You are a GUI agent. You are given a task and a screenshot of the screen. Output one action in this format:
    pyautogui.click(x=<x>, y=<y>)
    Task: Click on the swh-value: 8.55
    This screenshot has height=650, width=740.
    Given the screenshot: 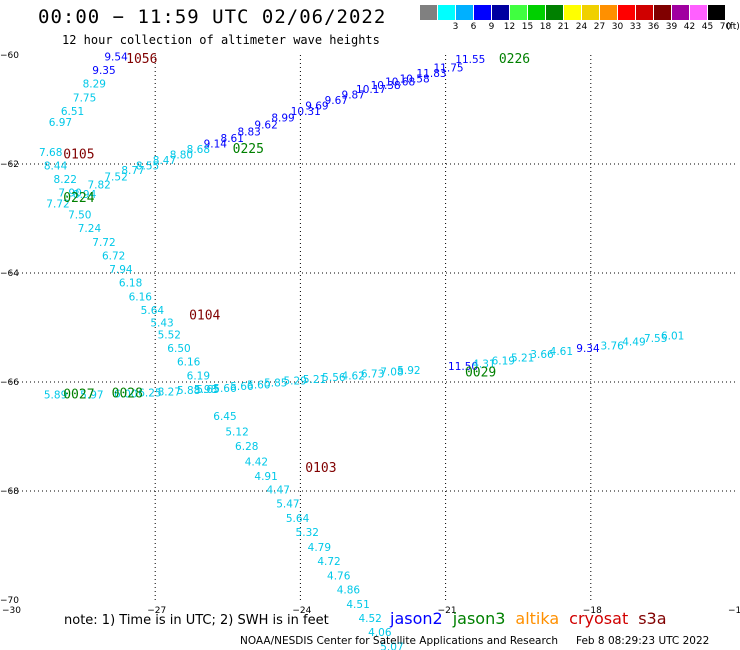 What is the action you would take?
    pyautogui.click(x=147, y=166)
    